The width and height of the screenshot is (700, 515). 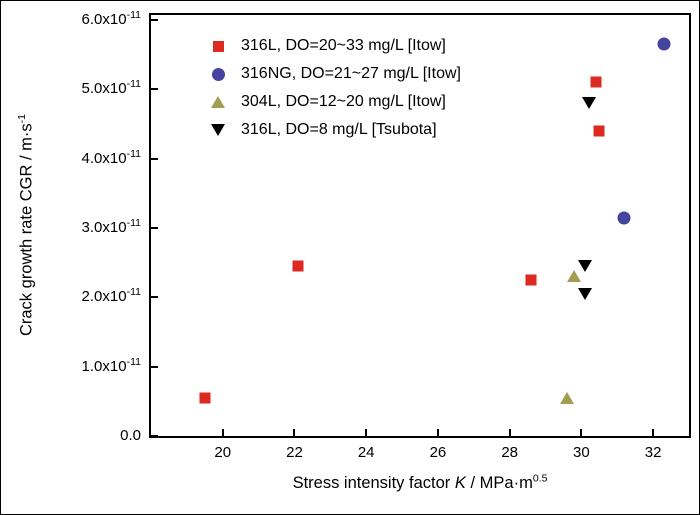 I want to click on square-marker-icon, so click(x=218, y=46).